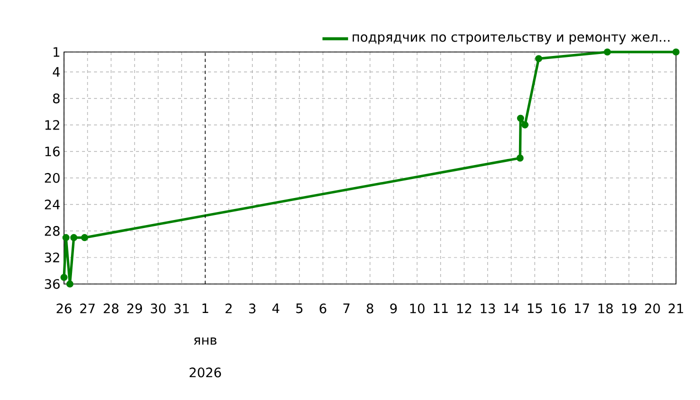 The width and height of the screenshot is (700, 400). I want to click on x-tick-label: 8, so click(370, 309).